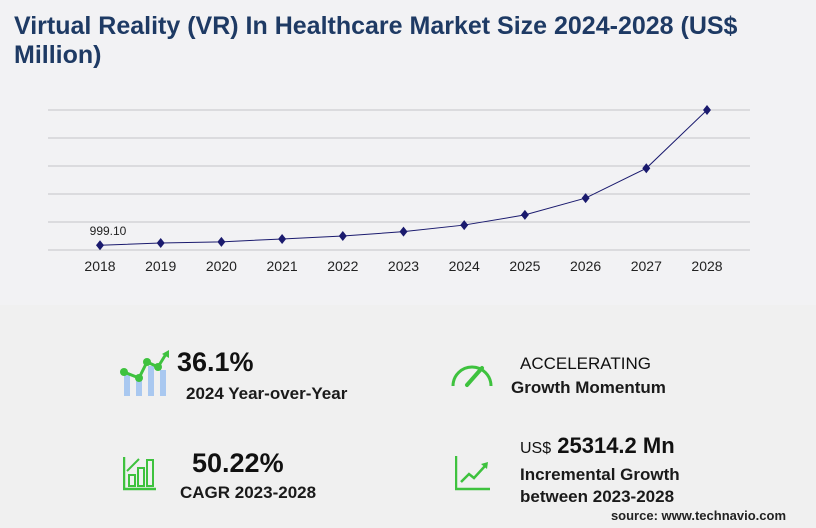  What do you see at coordinates (600, 474) in the screenshot?
I see `incremental-label-1: Incremental Growth` at bounding box center [600, 474].